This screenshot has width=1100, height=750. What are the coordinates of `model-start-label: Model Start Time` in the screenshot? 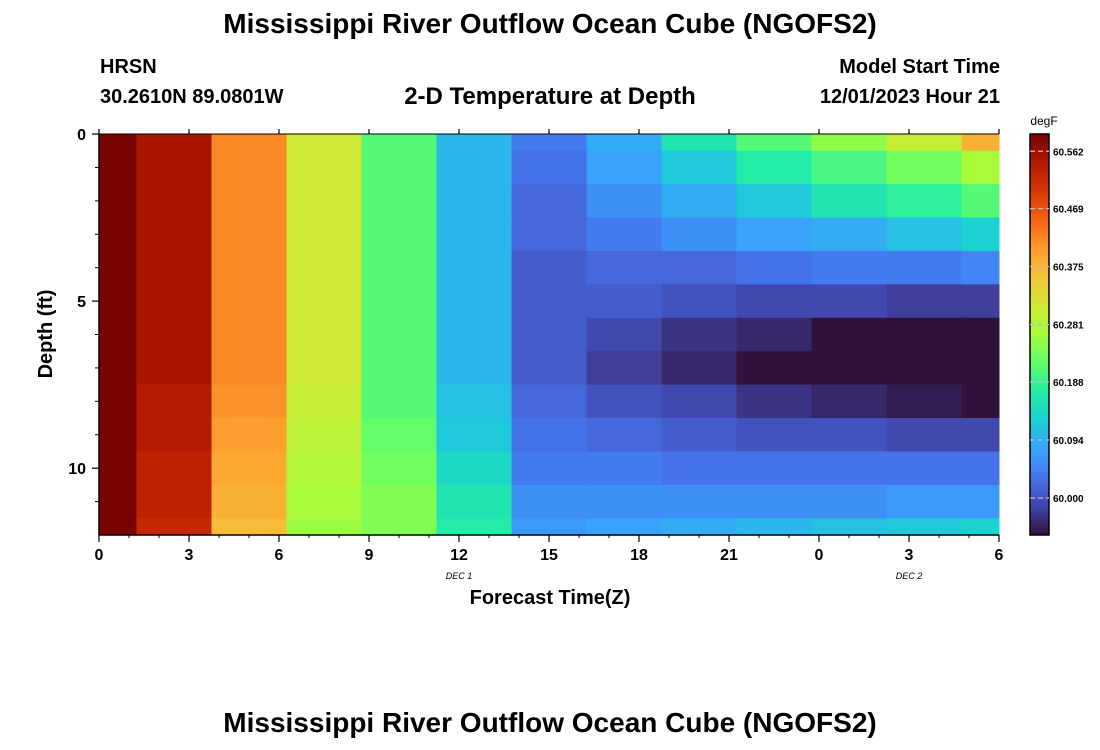 It's located at (919, 67).